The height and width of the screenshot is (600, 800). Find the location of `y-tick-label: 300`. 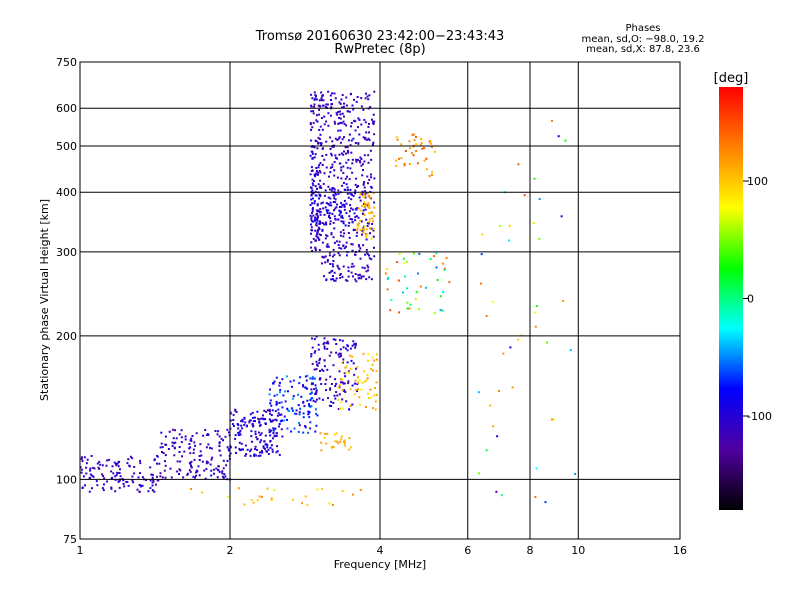

y-tick-label: 300 is located at coordinates (66, 252).